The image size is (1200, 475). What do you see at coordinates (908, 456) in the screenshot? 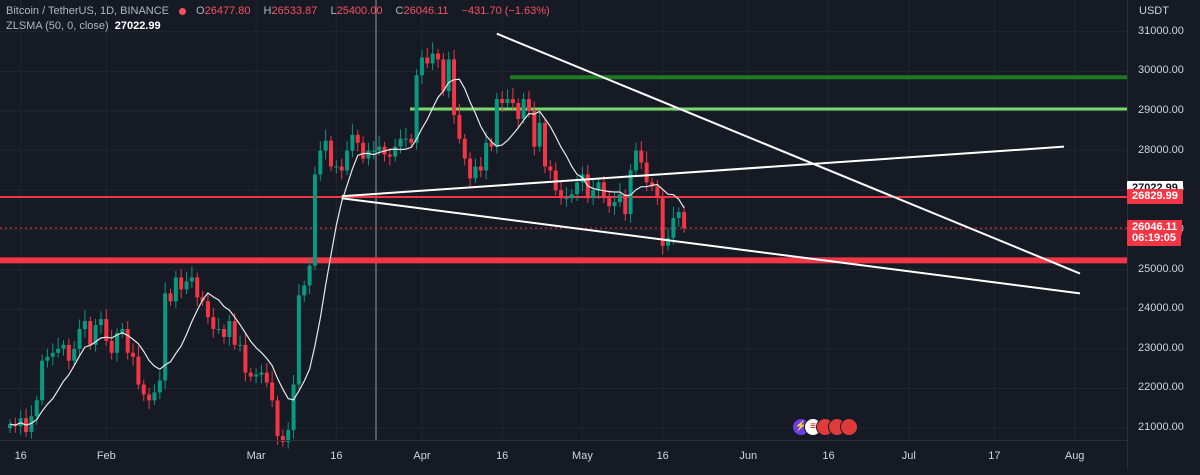
I see `x-tick-label: Jul` at bounding box center [908, 456].